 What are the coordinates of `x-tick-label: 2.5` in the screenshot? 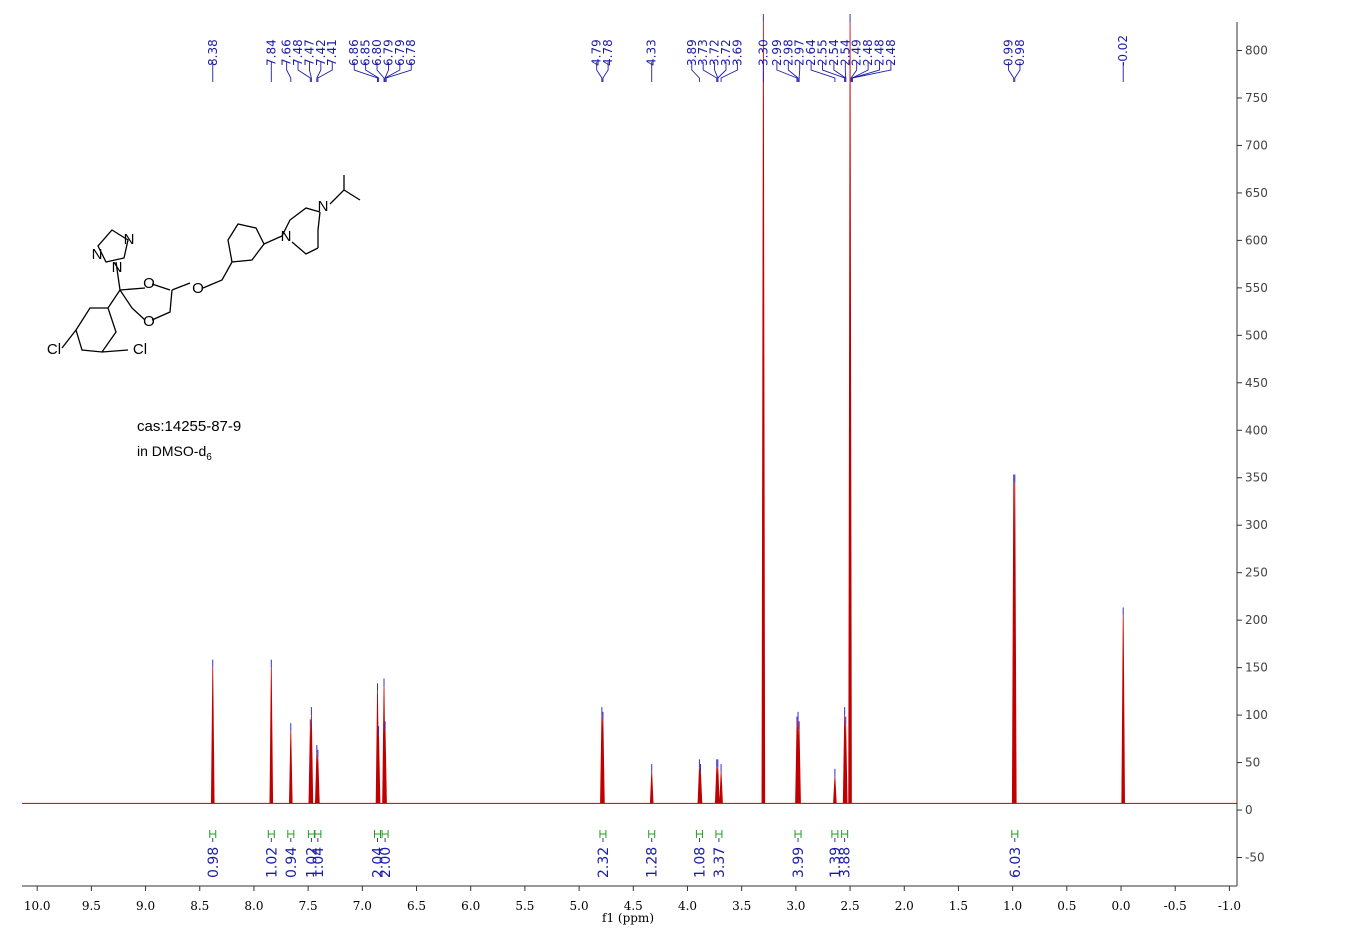 It's located at (850, 906).